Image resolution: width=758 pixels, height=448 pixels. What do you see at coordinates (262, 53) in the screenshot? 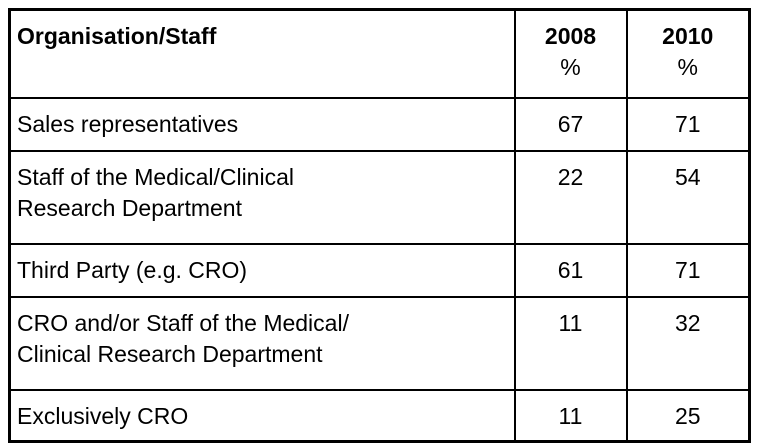
I see `column-header-organisation-staff: Organisation/Staff` at bounding box center [262, 53].